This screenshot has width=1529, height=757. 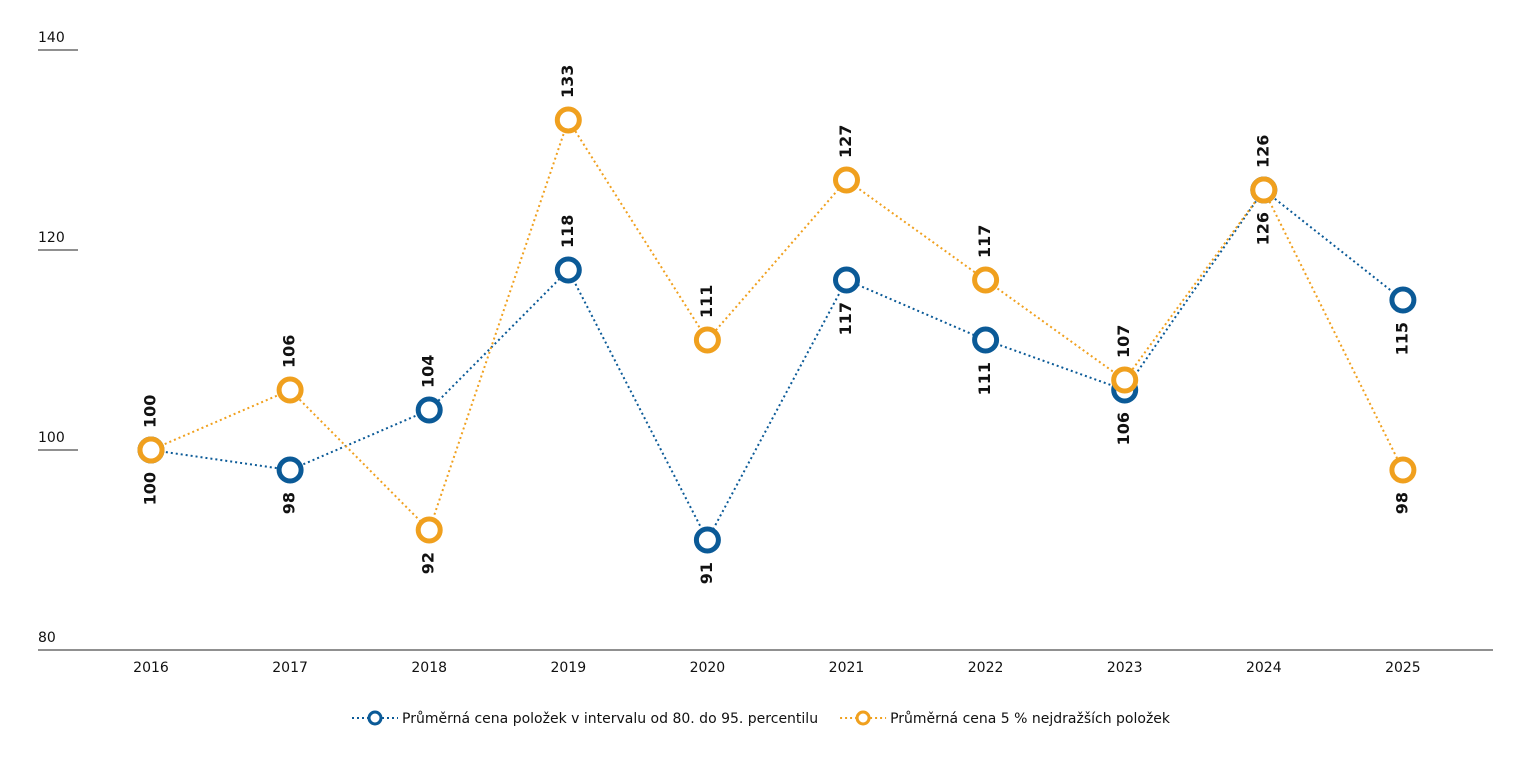 I want to click on x-tick-label: 2021, so click(x=847, y=668).